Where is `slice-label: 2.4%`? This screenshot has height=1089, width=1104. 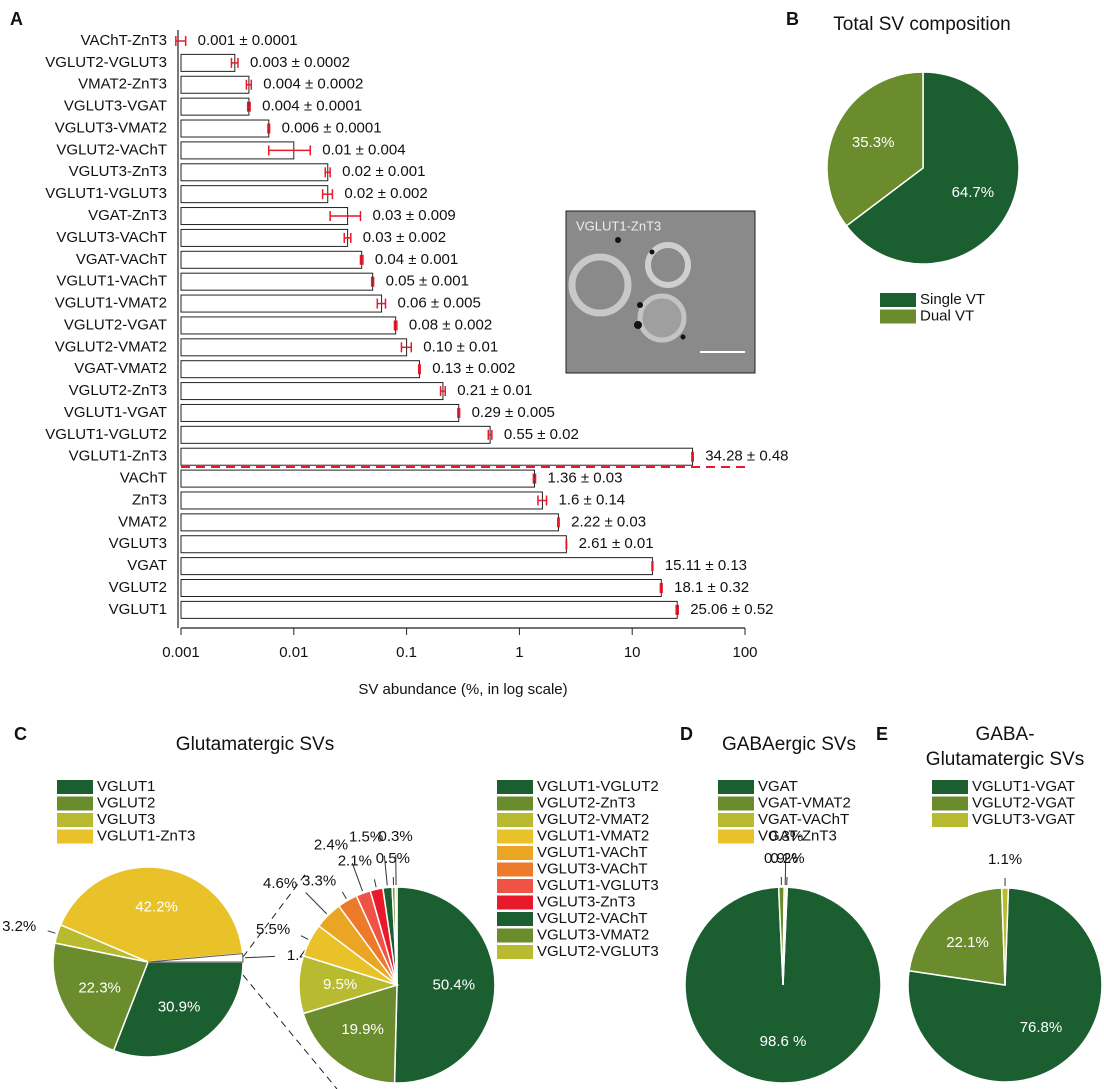
slice-label: 2.4% is located at coordinates (331, 845).